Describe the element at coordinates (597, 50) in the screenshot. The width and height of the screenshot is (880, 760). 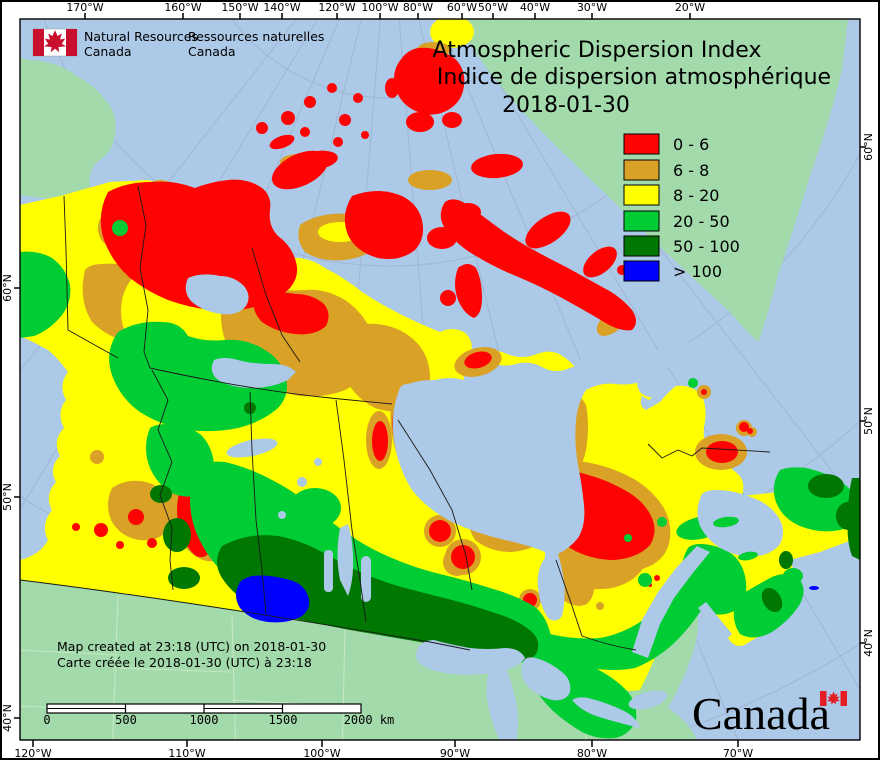
I see `title-en: Atmospheric Dispersion Index` at that location.